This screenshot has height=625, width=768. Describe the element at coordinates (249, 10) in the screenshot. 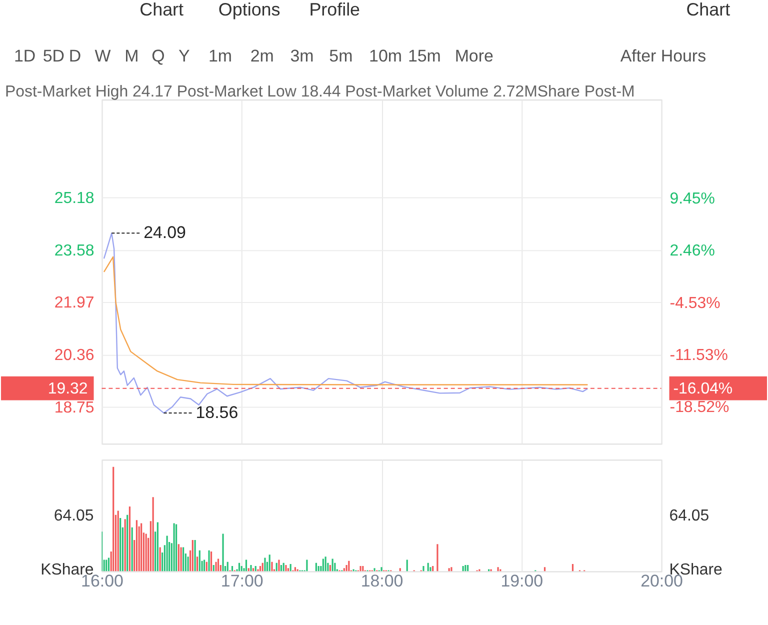

I see `text: Options` at that location.